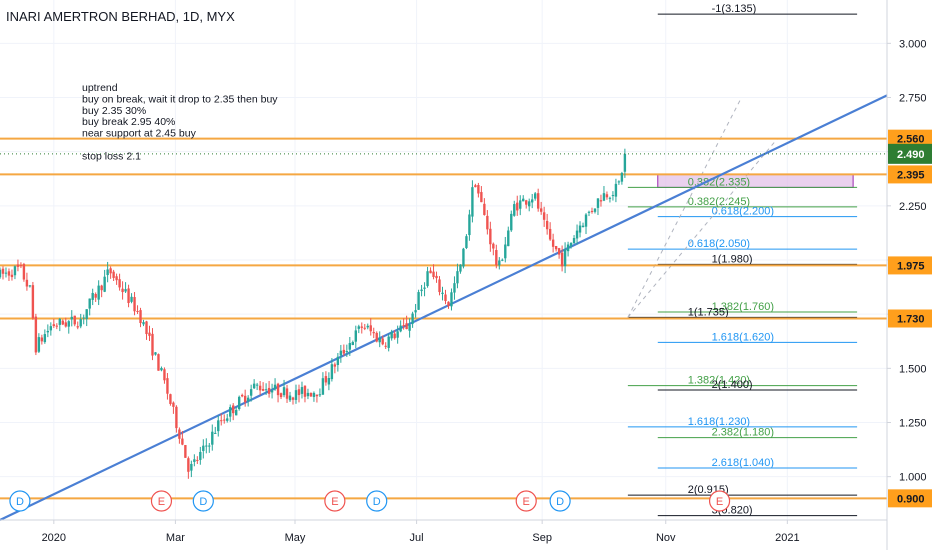 This screenshot has height=550, width=932. Describe the element at coordinates (421, 532) in the screenshot. I see `time-axis: 2020 Mar May Jul Sep Nov 2021` at that location.